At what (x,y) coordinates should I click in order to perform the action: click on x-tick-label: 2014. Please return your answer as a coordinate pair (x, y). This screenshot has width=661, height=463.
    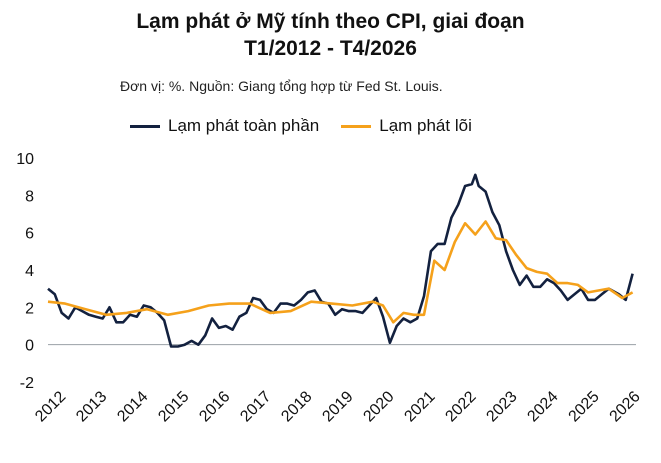
    Looking at the image, I should click on (132, 406).